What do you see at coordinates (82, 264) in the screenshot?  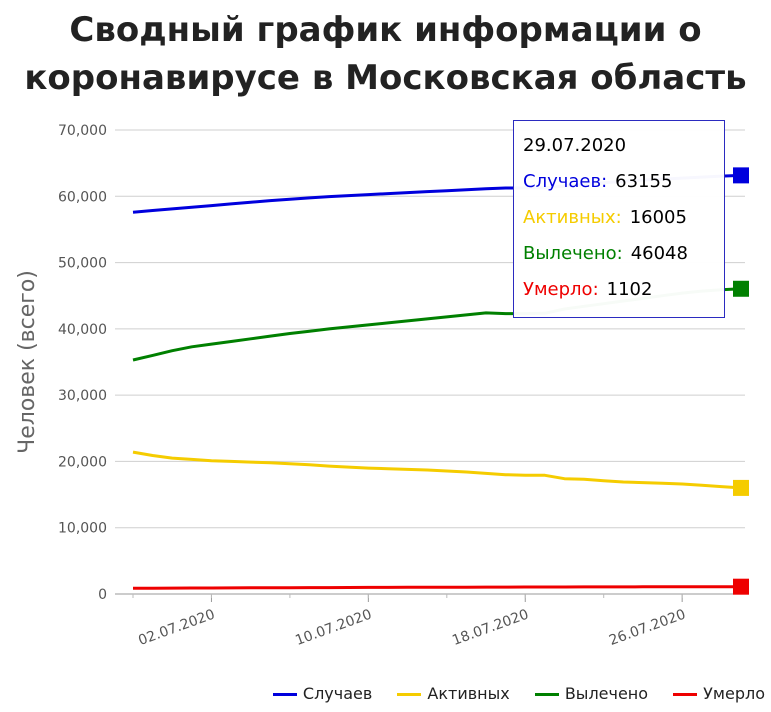 I see `y-tick-label: 50,000` at bounding box center [82, 264].